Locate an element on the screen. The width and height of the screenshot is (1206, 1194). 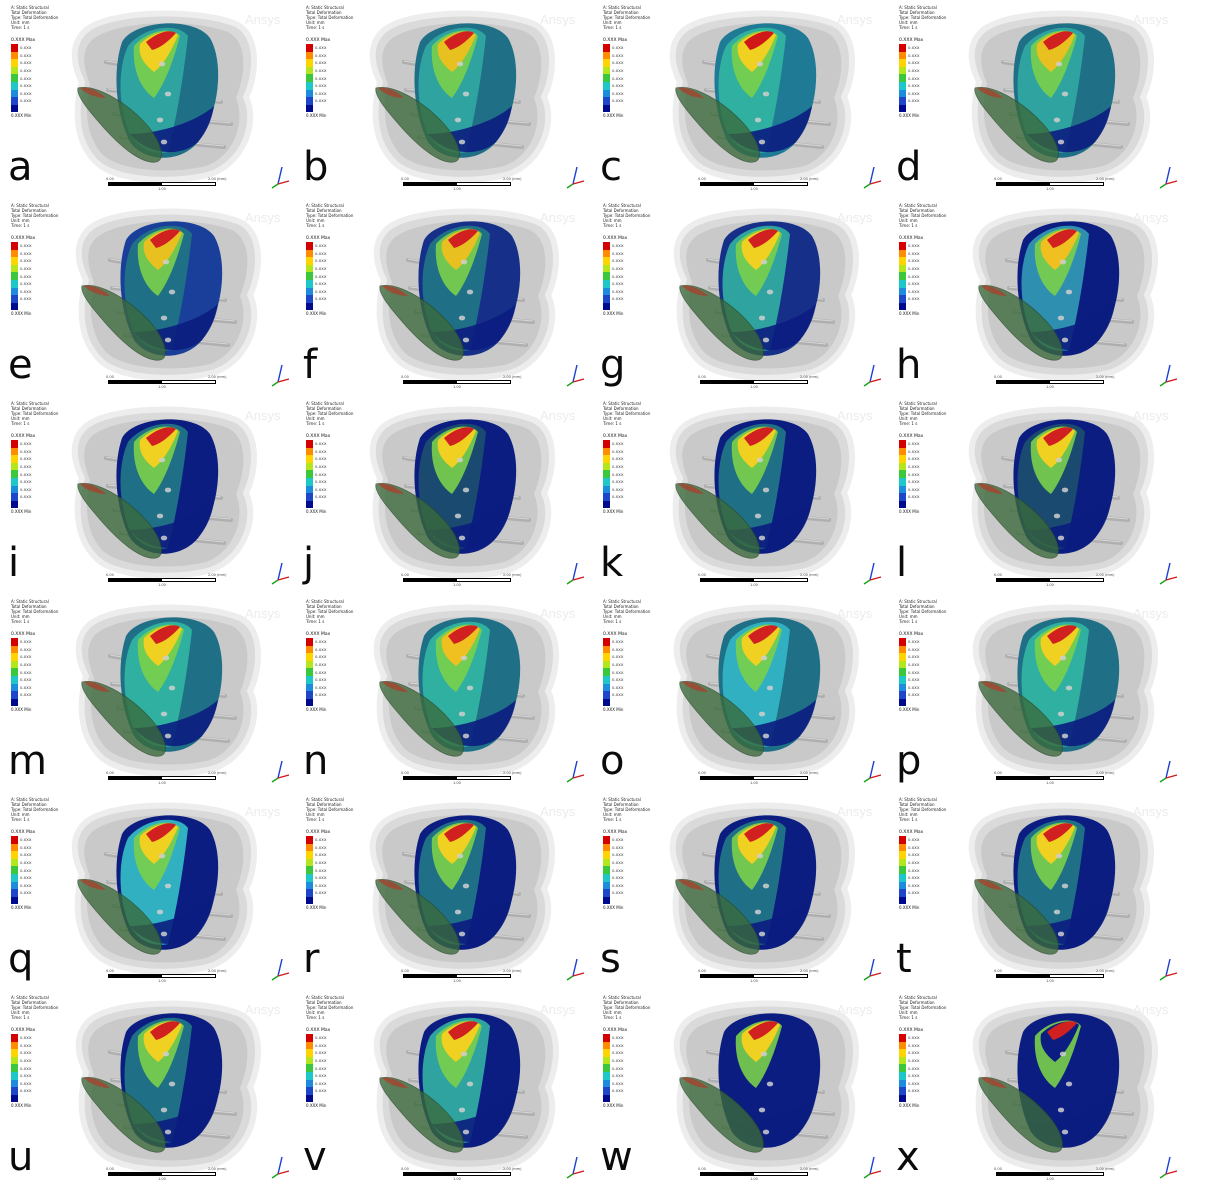
panel-label: l is located at coordinates (902, 563).